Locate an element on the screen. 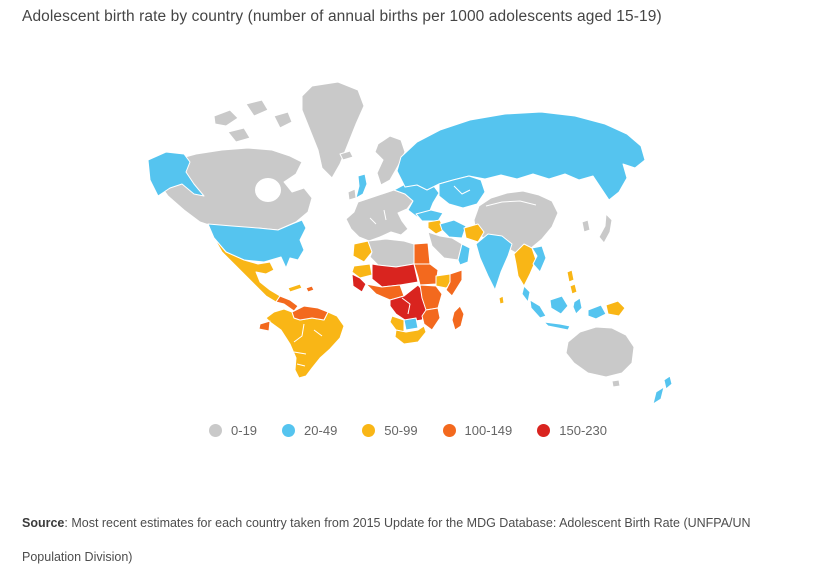  legend-item-20-49: 20-49 is located at coordinates (309, 430).